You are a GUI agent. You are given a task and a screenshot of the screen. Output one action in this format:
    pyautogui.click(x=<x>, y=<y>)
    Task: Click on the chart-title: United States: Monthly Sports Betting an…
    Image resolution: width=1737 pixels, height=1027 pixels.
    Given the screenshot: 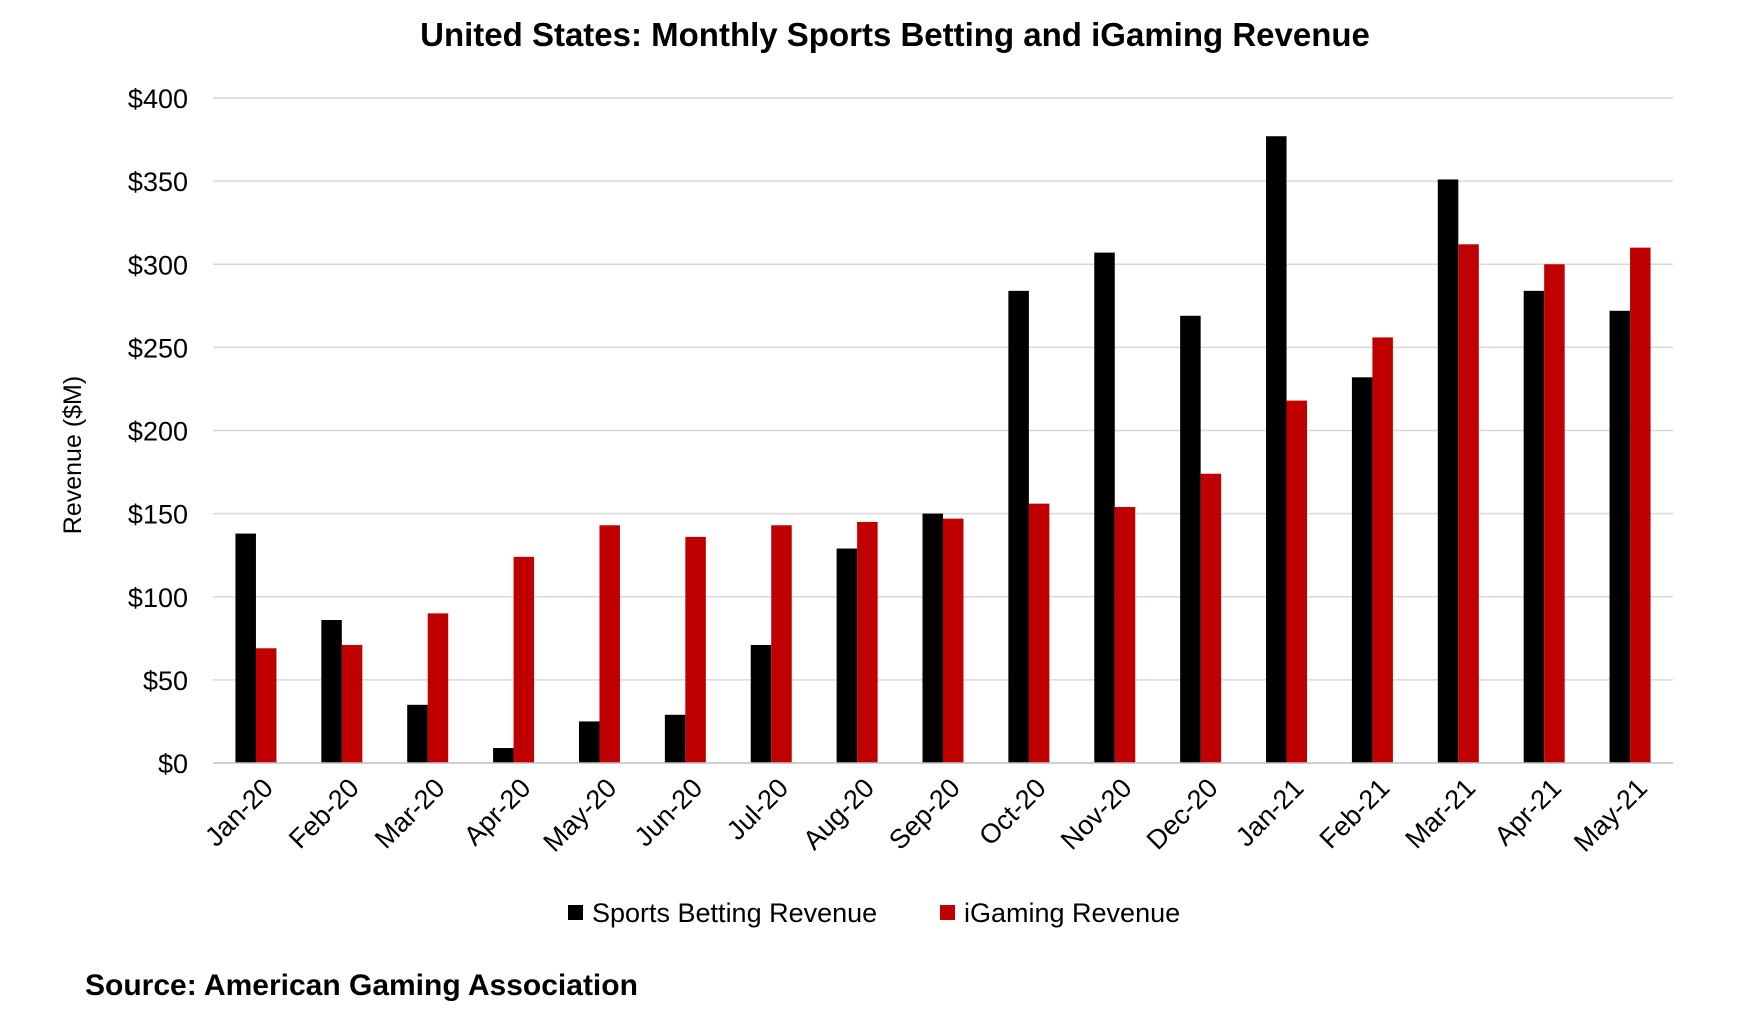 What is the action you would take?
    pyautogui.click(x=895, y=34)
    